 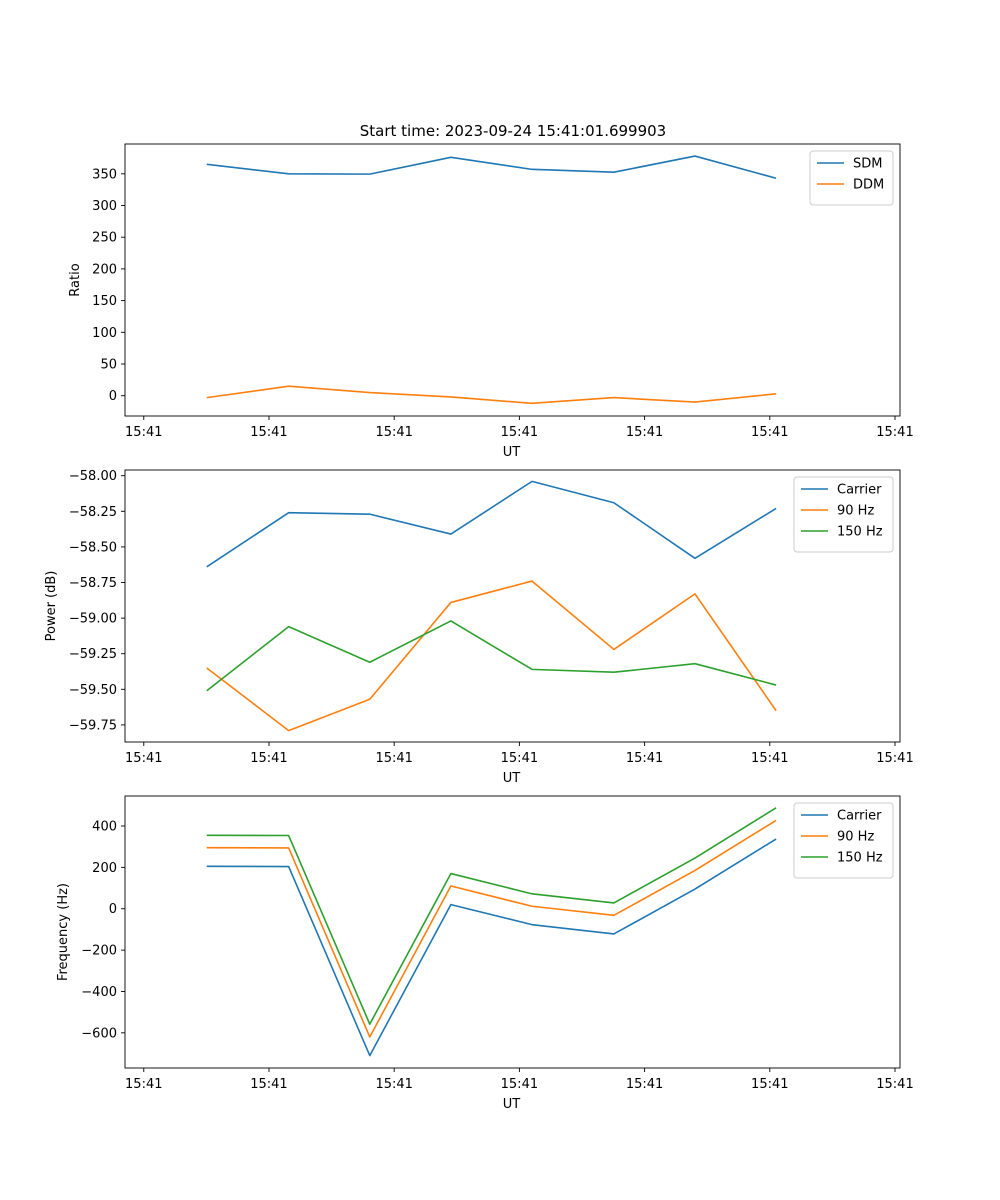 I want to click on y-tick-label: 350, so click(x=104, y=174).